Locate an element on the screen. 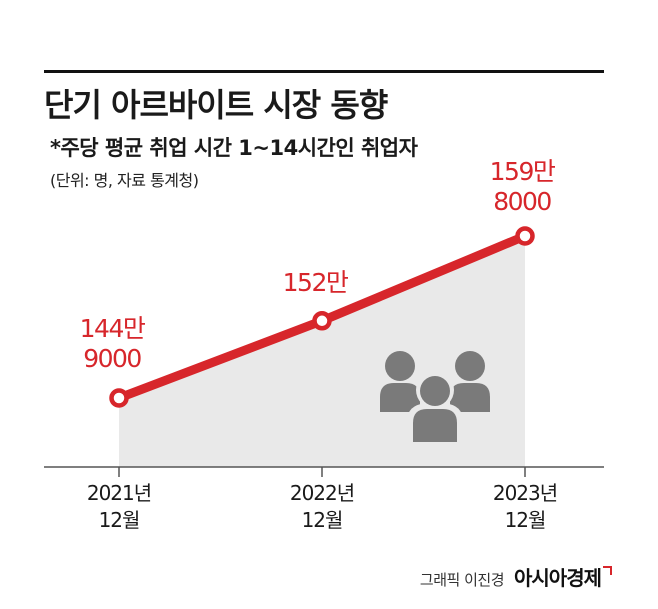 The height and width of the screenshot is (609, 658). x-tick-label: 2023년 12월 is located at coordinates (525, 506).